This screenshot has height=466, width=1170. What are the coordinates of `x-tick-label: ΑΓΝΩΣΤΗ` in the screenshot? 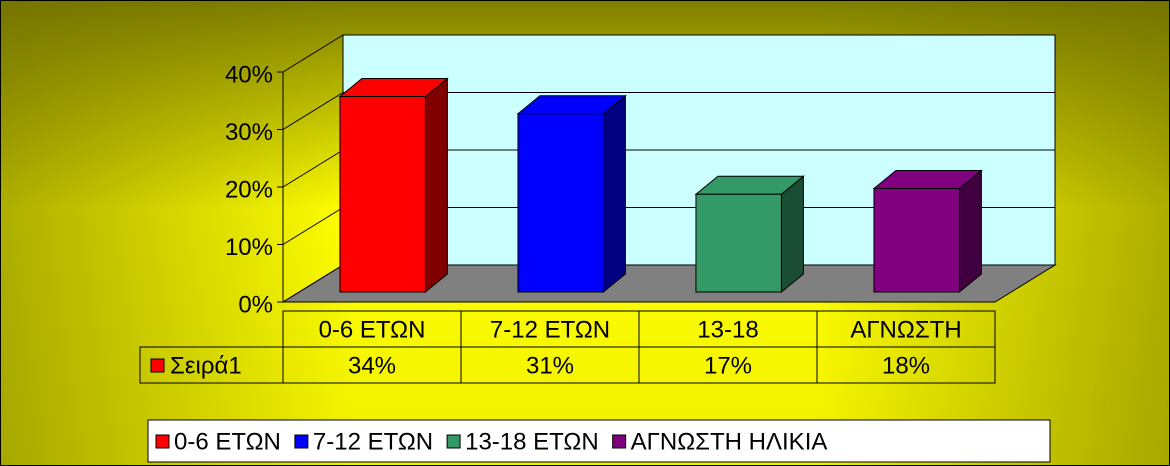 It's located at (905, 329).